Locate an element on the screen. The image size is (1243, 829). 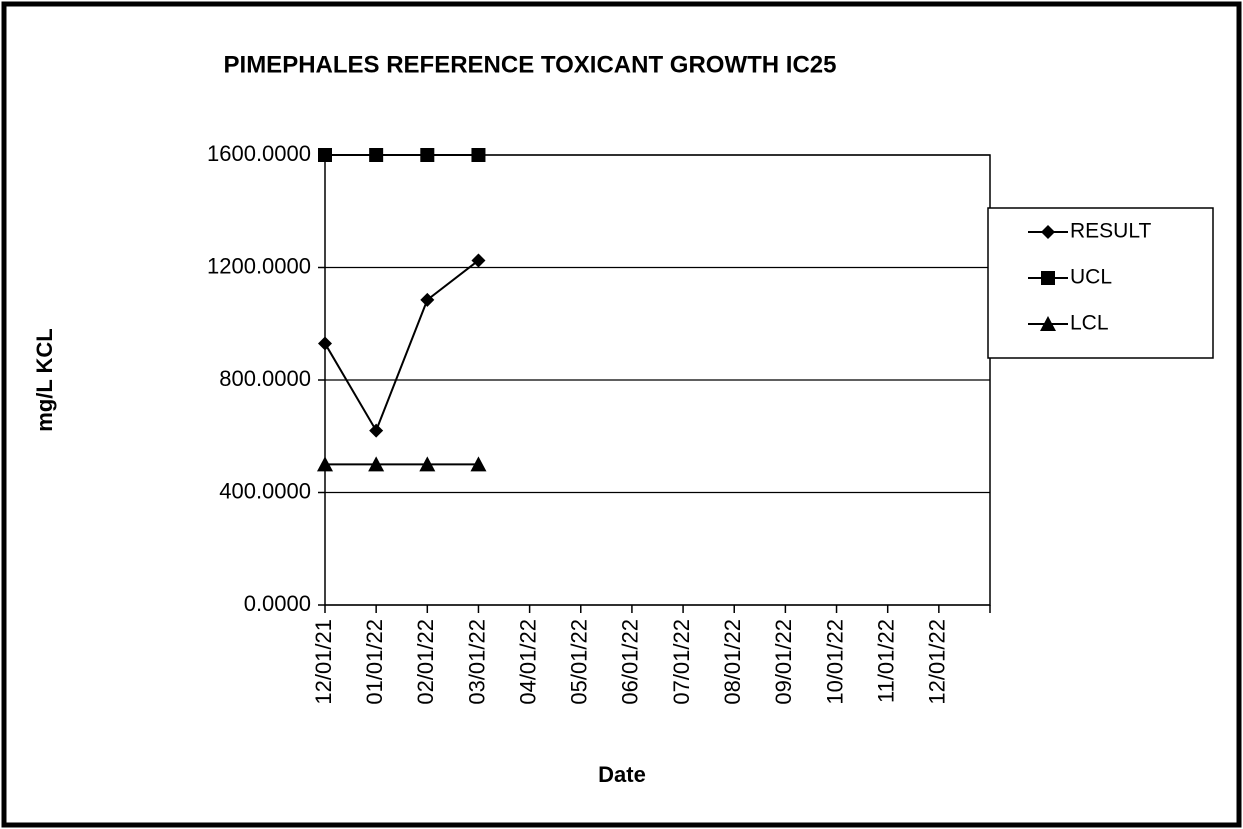
x-tick-label: 02/01/22 is located at coordinates (425, 662).